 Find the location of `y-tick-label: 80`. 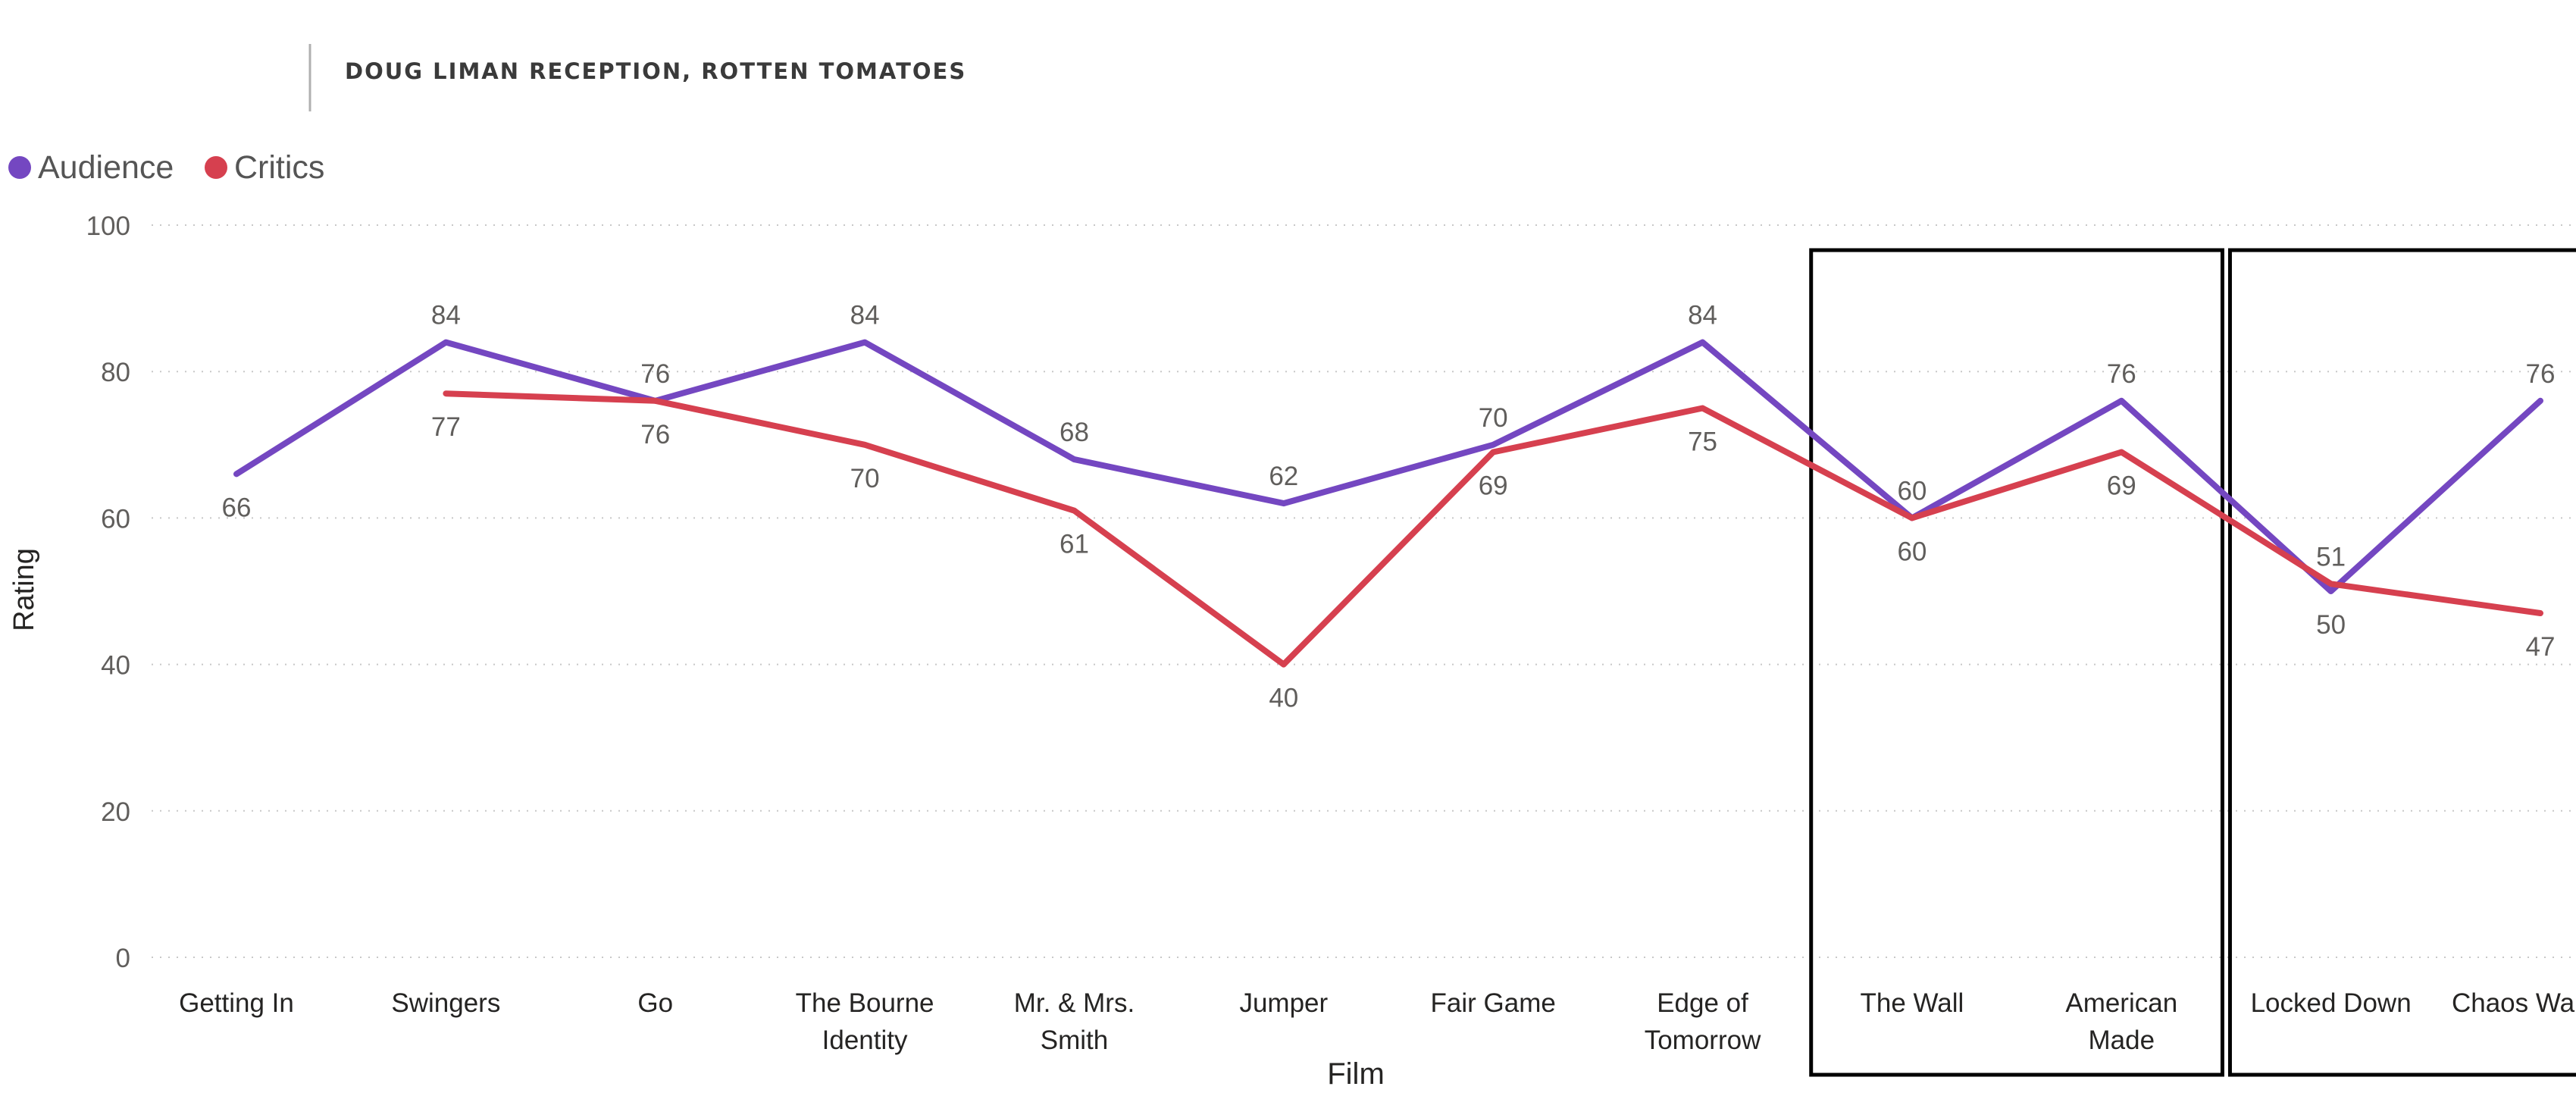

y-tick-label: 80 is located at coordinates (115, 372).